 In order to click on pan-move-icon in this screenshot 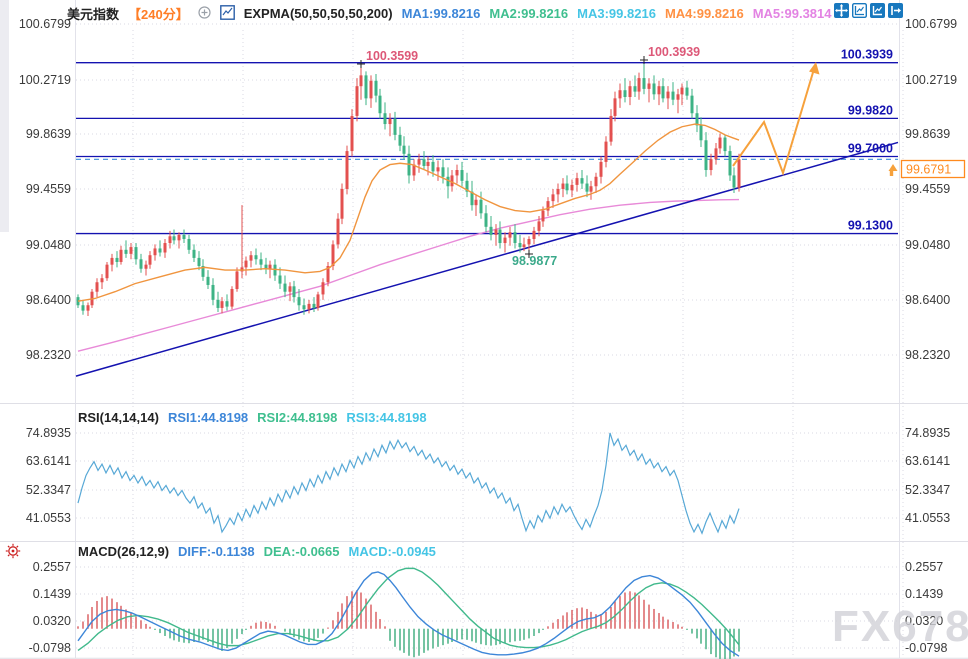, I will do `click(841, 10)`.